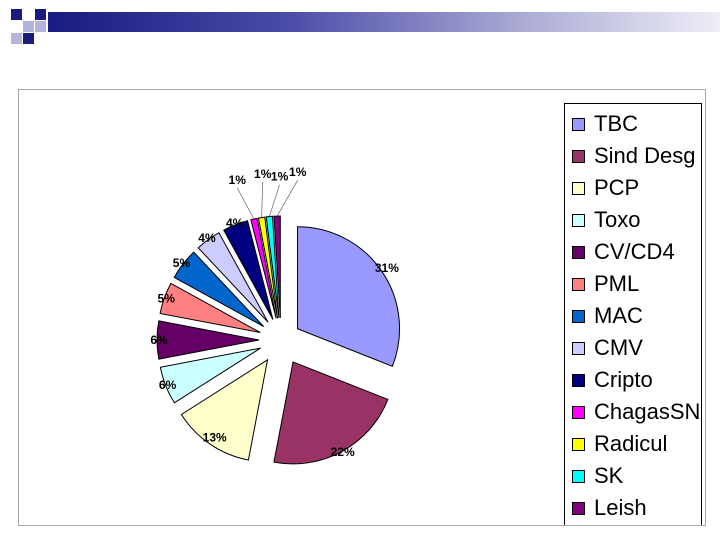  Describe the element at coordinates (348, 296) in the screenshot. I see `pie-slice-tbc` at that location.